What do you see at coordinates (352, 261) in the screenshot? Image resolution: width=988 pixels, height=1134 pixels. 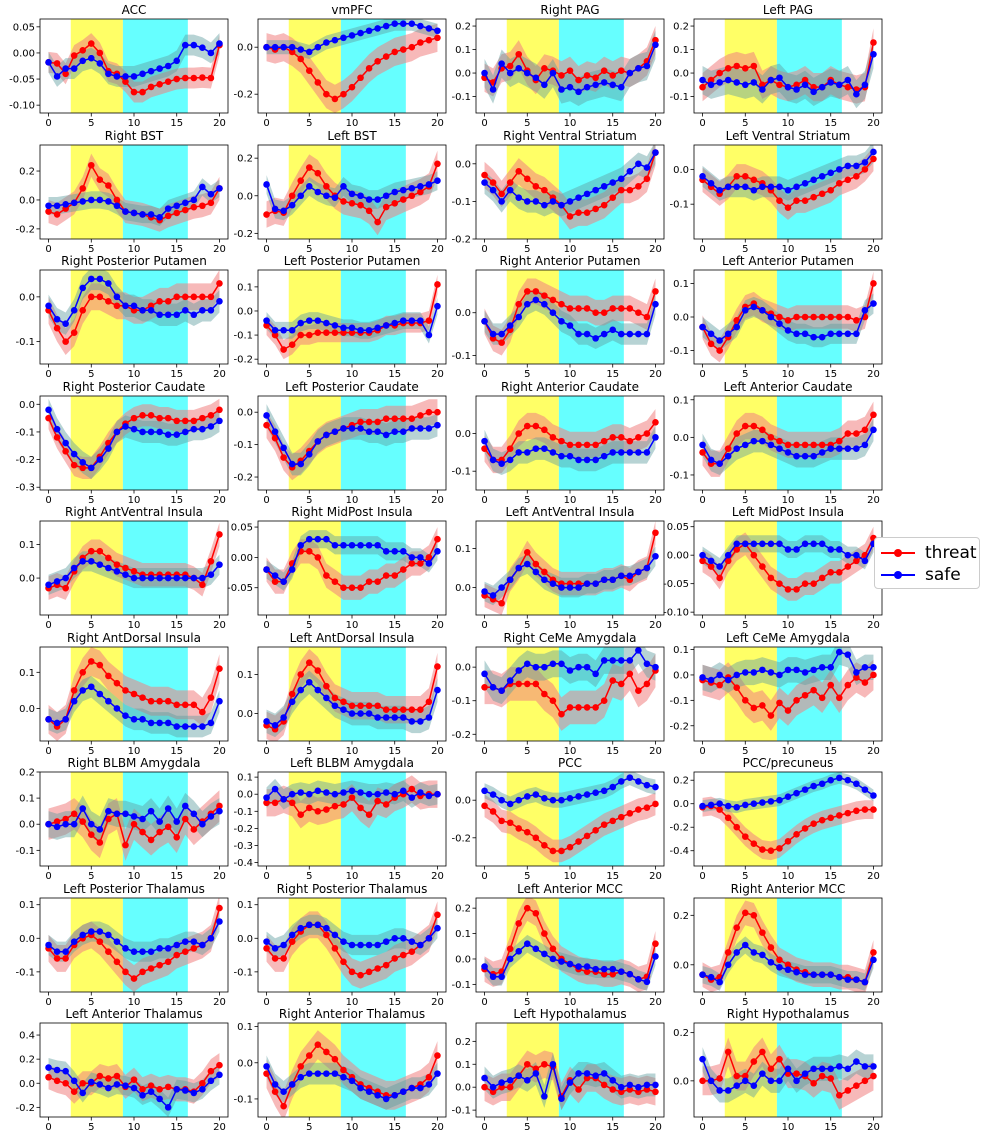 I see `subplot-title: Left Posterior Putamen` at bounding box center [352, 261].